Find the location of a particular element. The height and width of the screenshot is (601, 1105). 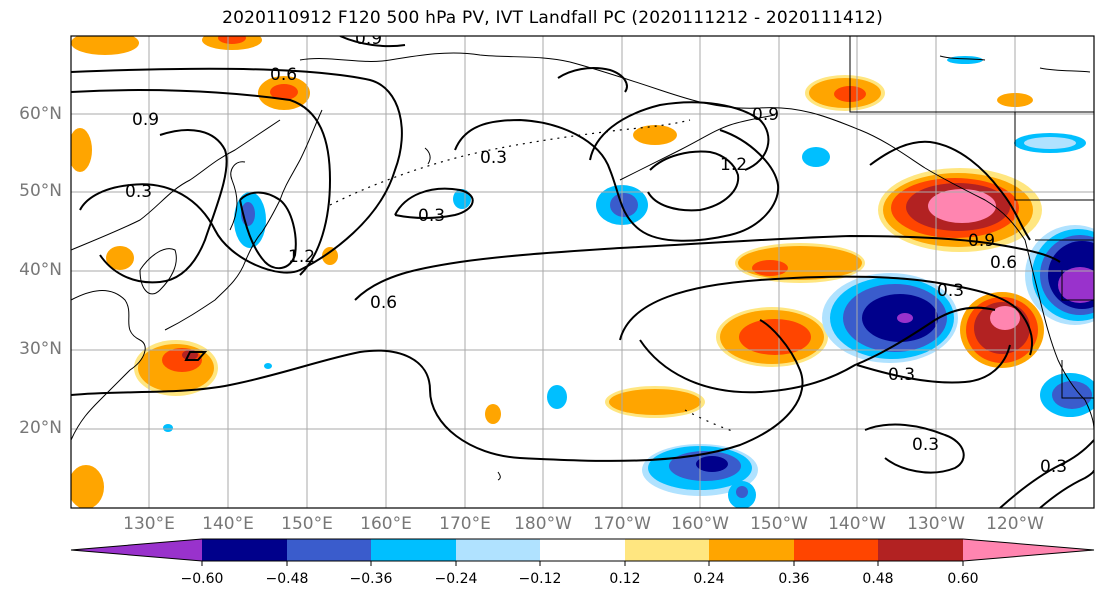

lat-label-60n: 60°N is located at coordinates (40, 114).